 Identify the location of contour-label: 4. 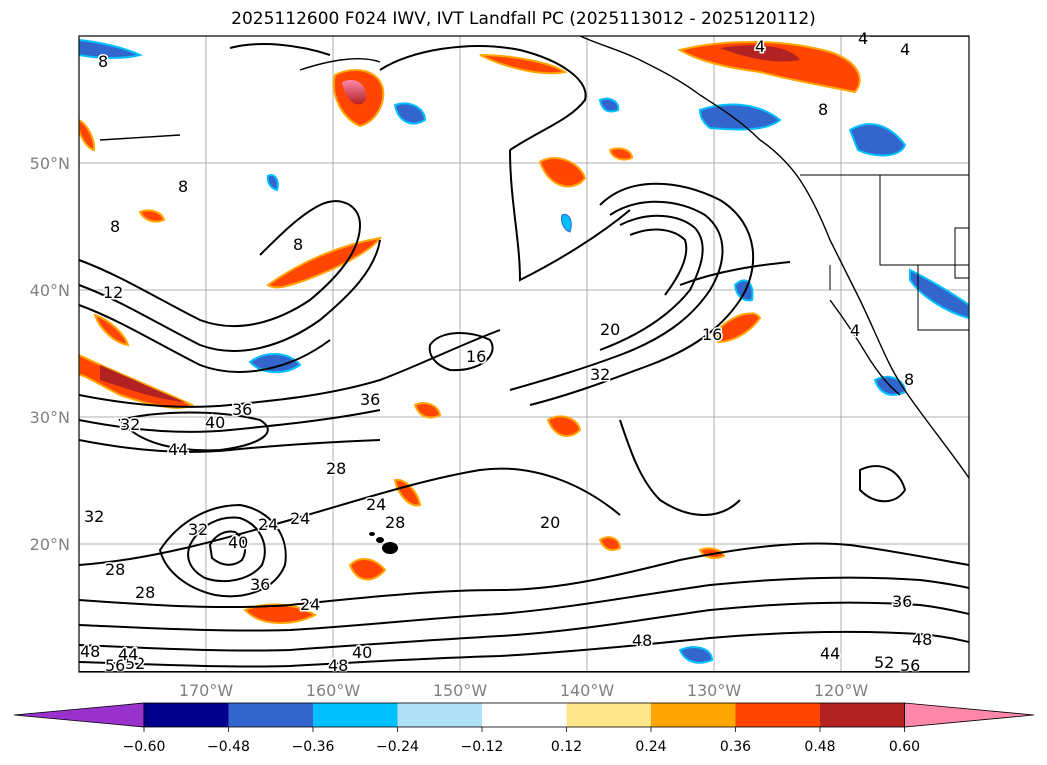
(760, 46).